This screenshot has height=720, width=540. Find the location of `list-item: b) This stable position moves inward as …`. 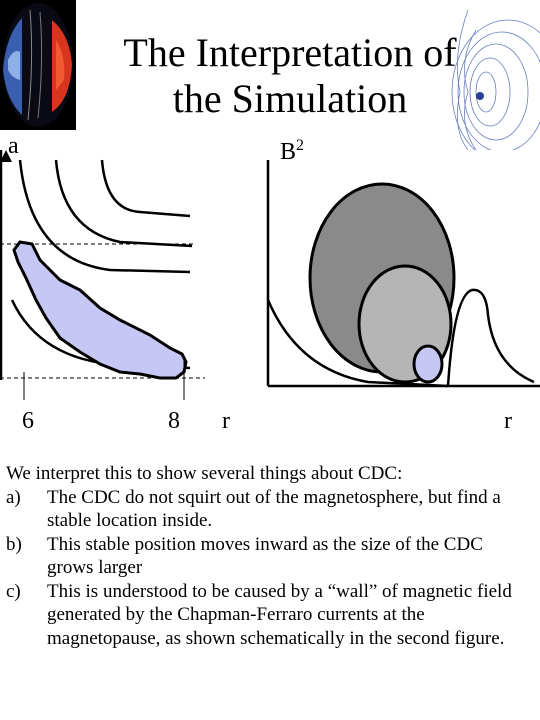

list-item: b) This stable position moves inward as … is located at coordinates (270, 556).